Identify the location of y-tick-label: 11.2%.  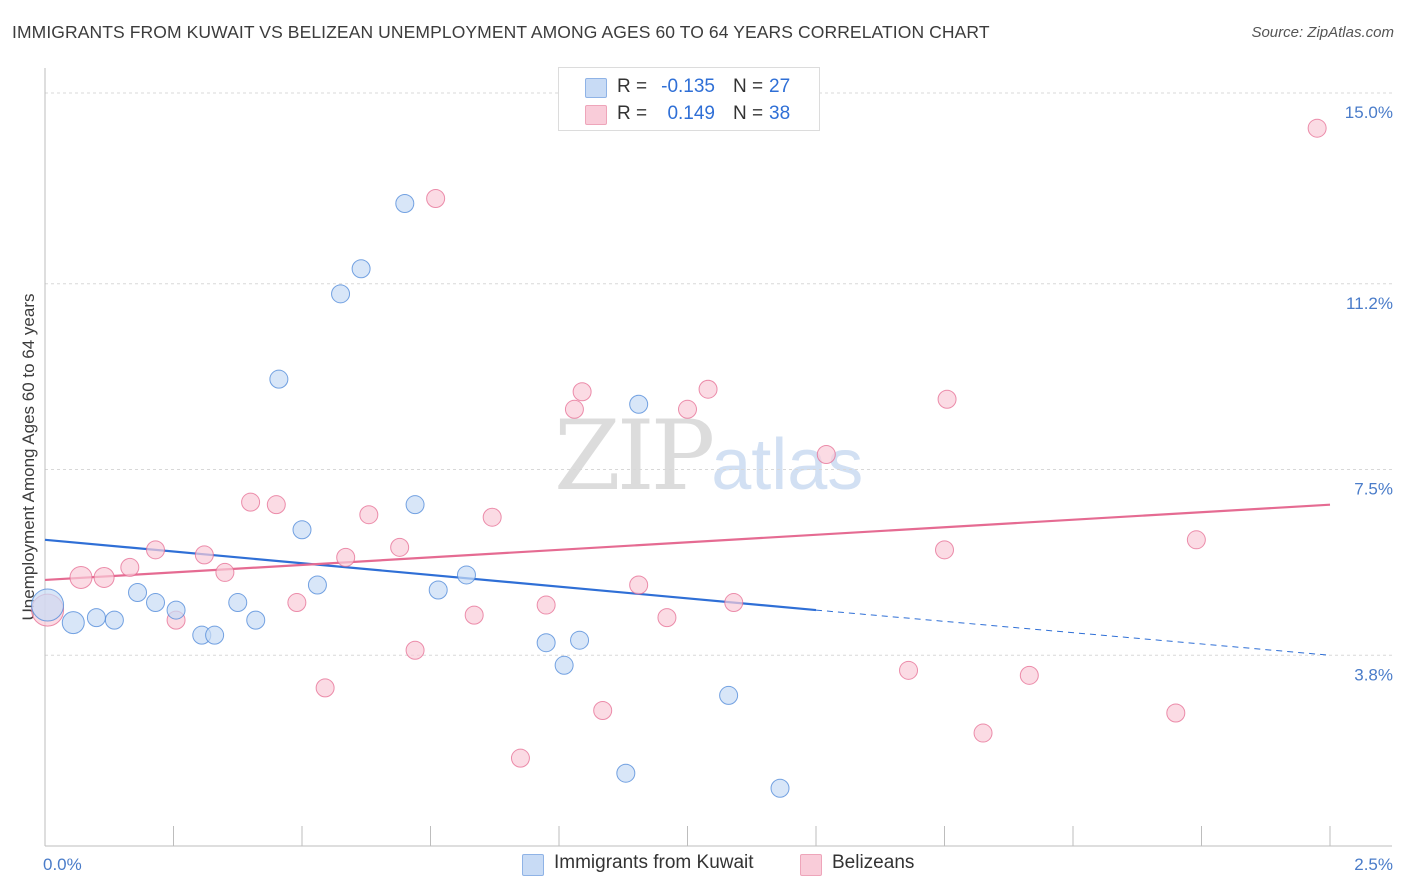
(1369, 303).